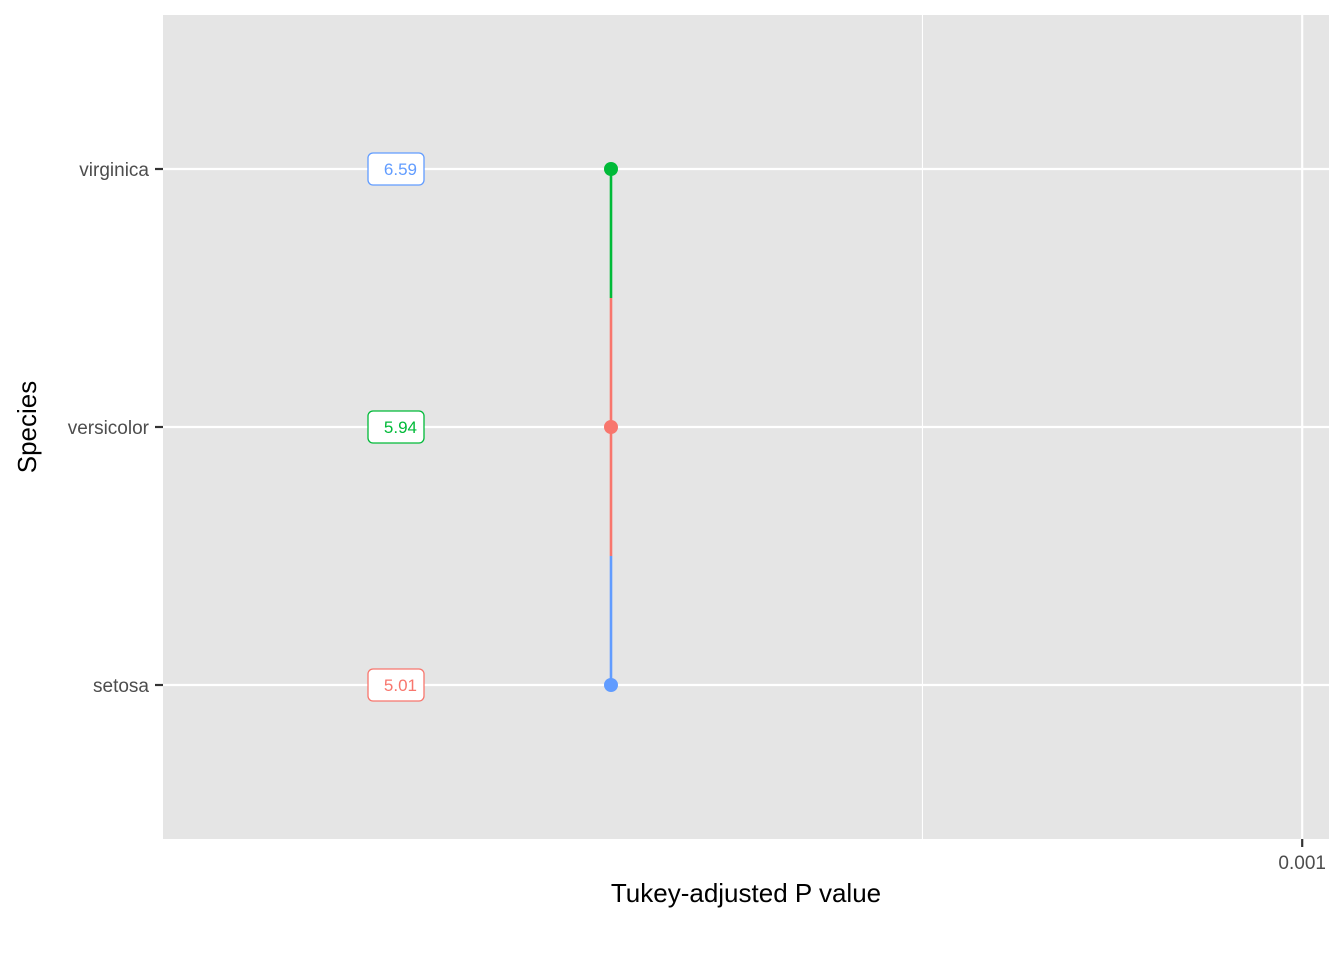 The image size is (1344, 960). What do you see at coordinates (109, 428) in the screenshot?
I see `y-tick-label-versicolor: versicolor` at bounding box center [109, 428].